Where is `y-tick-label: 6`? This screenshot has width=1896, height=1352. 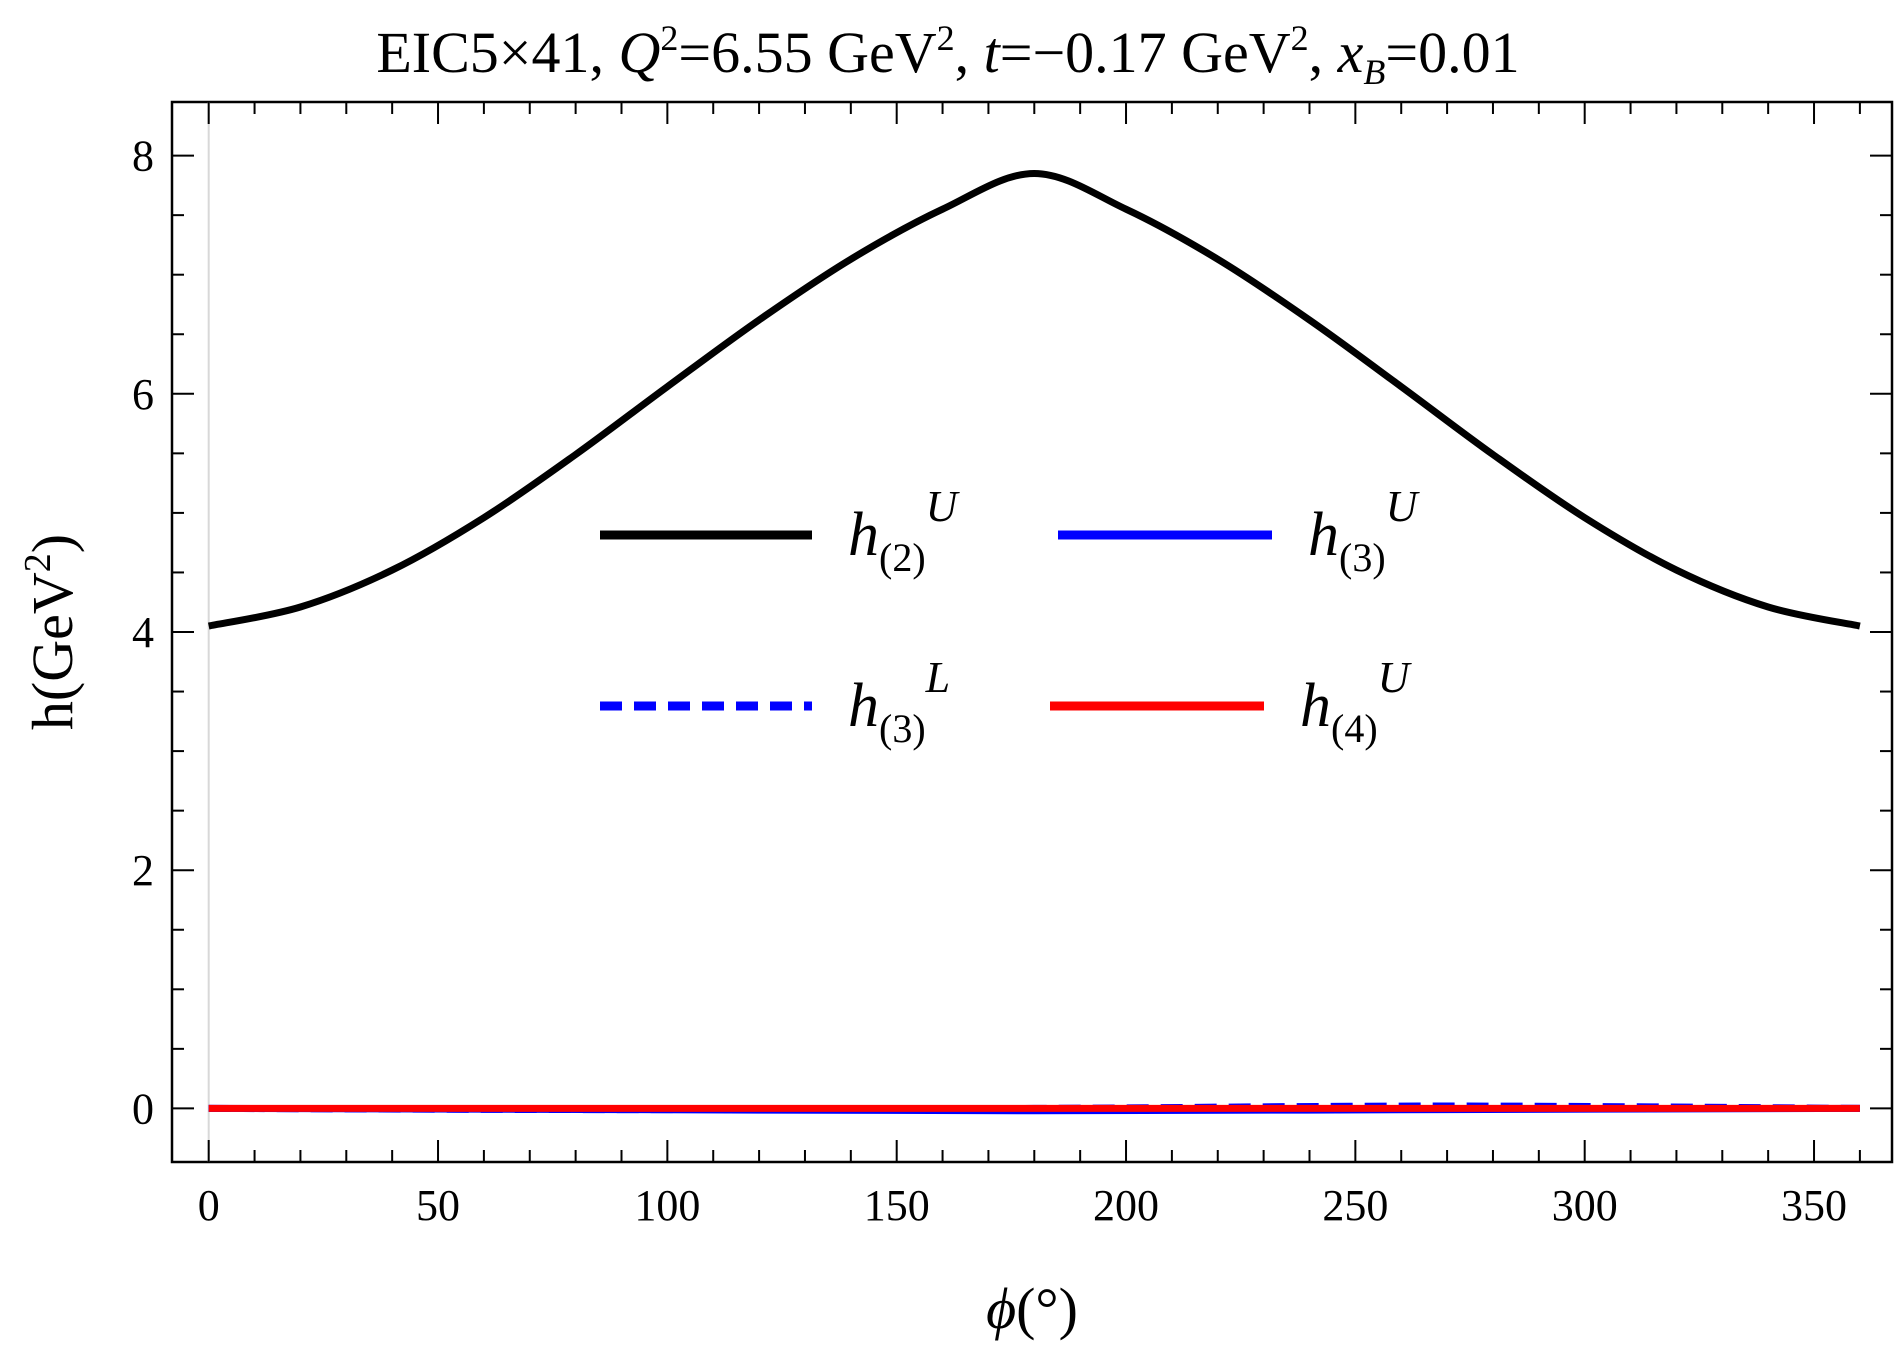 y-tick-label: 6 is located at coordinates (143, 394).